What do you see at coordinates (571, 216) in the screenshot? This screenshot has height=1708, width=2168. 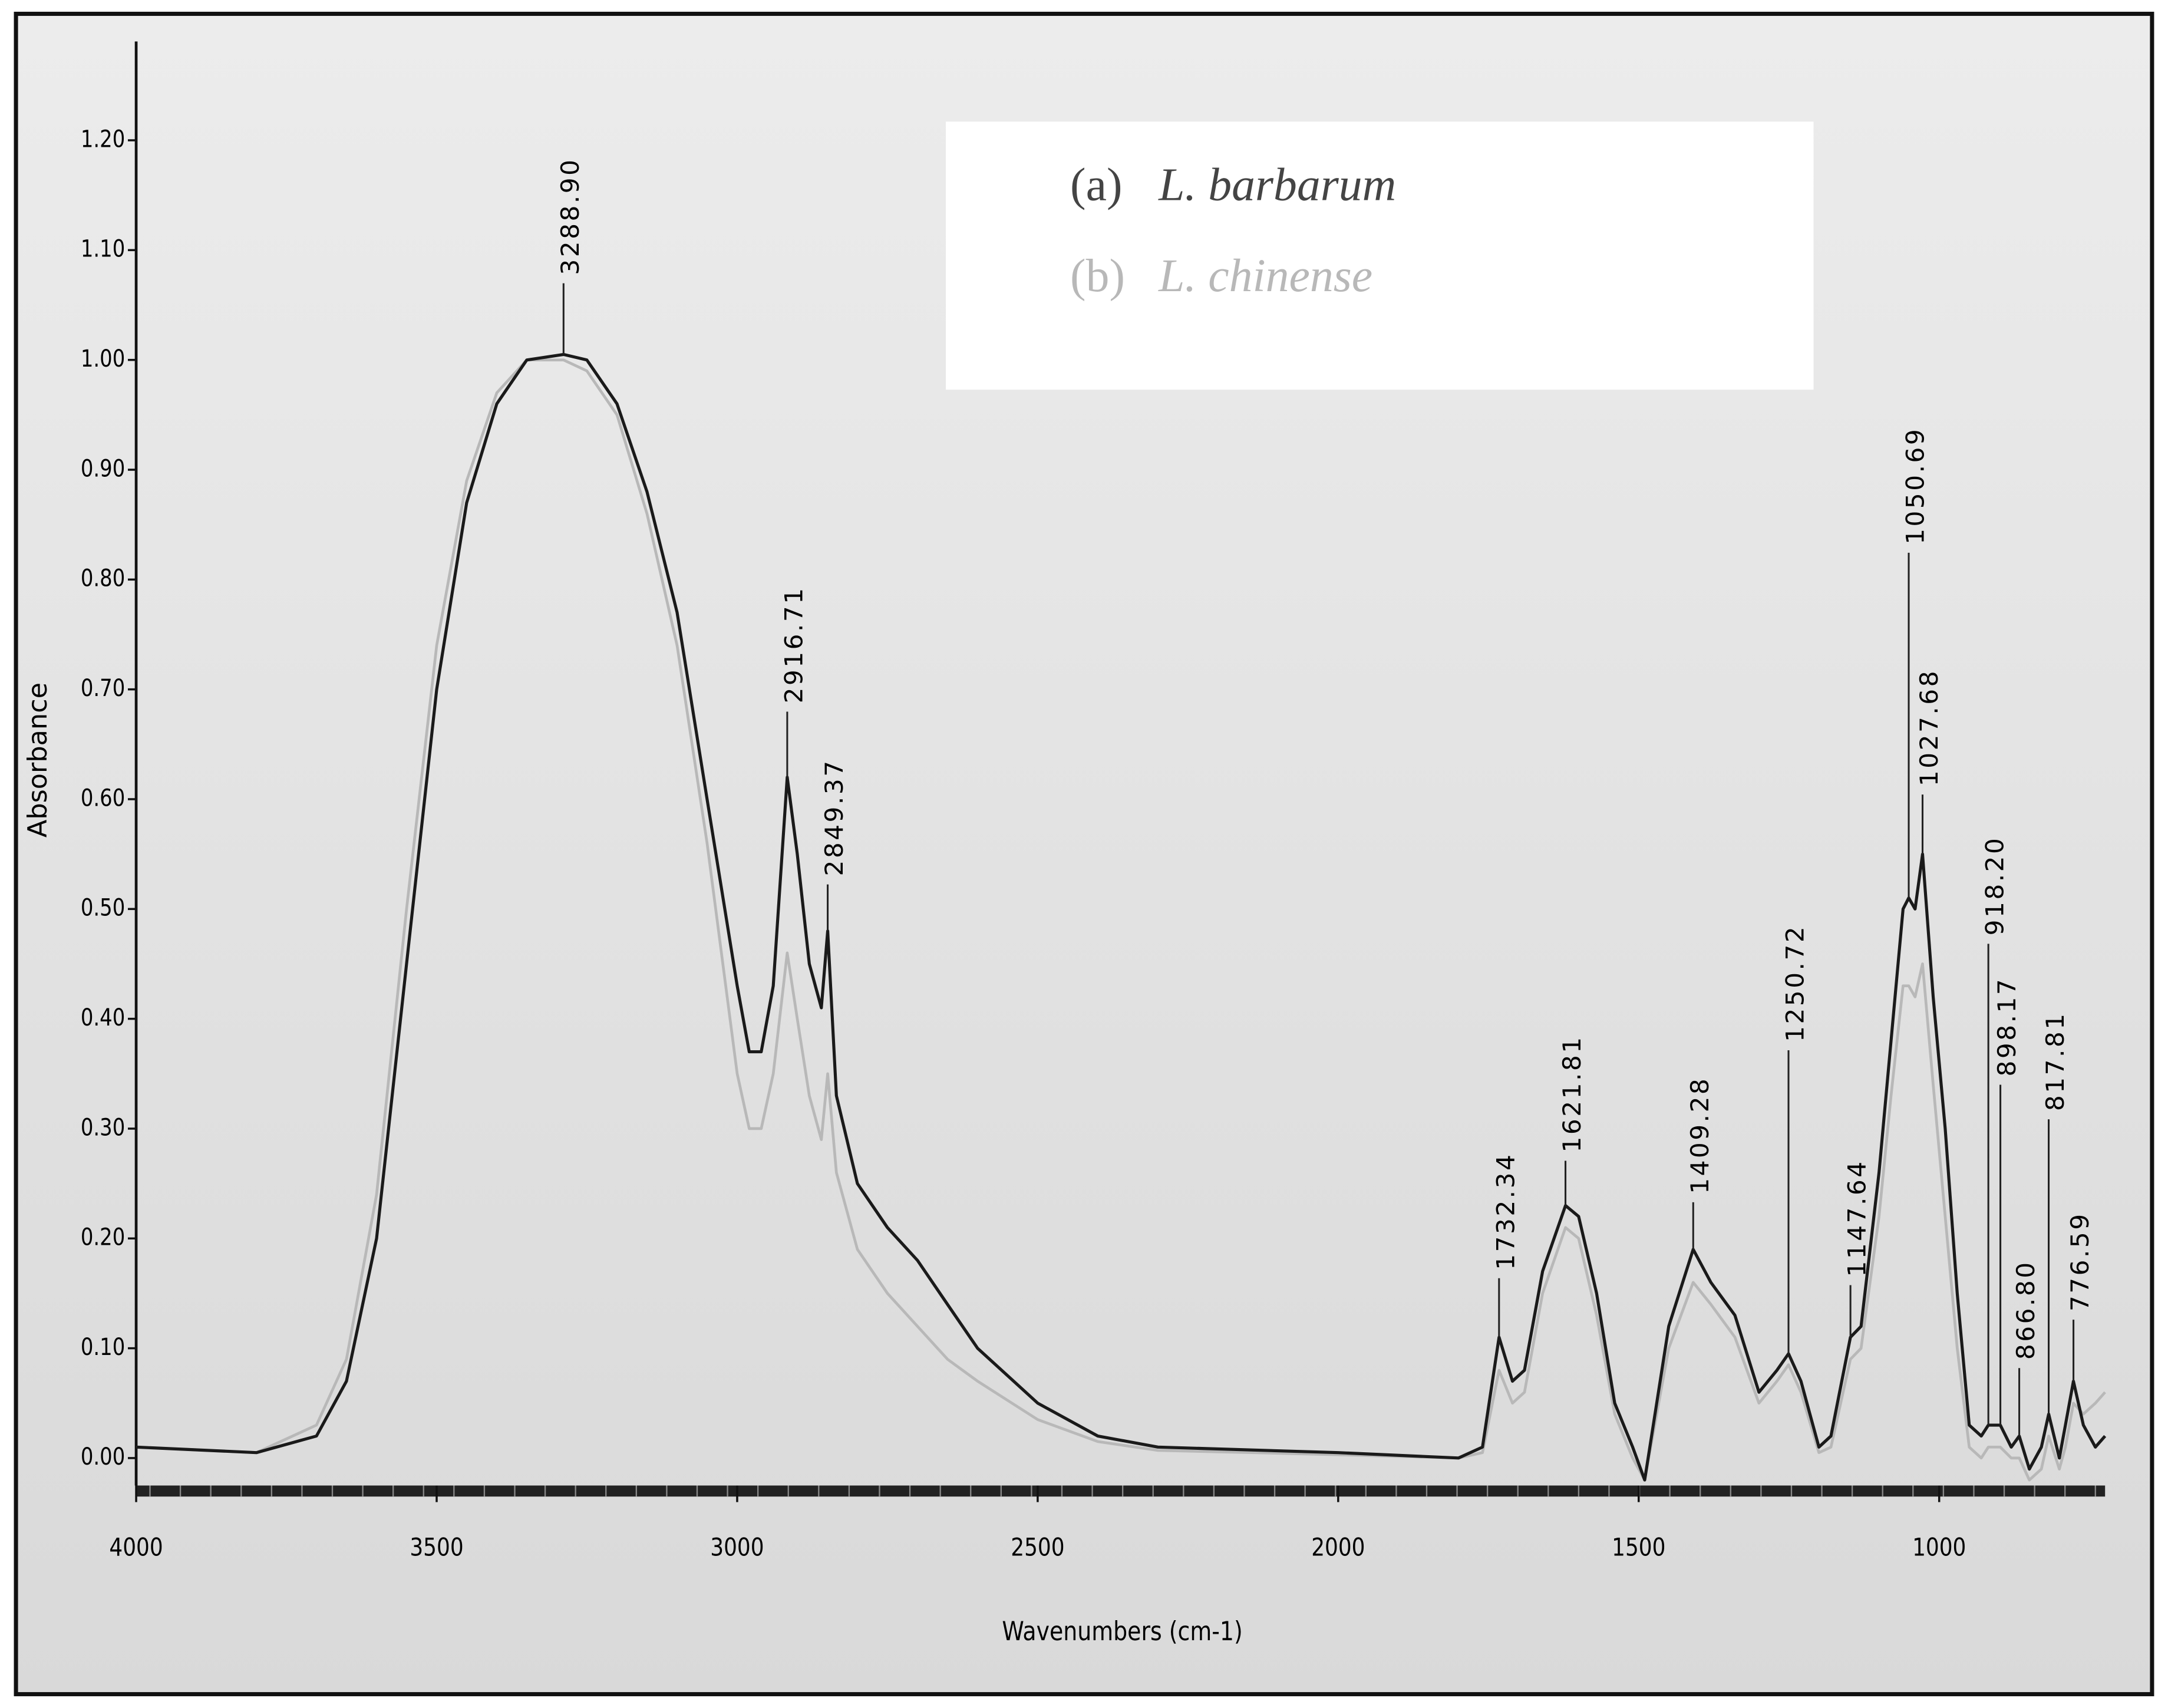 I see `peak-label: 3288.90` at bounding box center [571, 216].